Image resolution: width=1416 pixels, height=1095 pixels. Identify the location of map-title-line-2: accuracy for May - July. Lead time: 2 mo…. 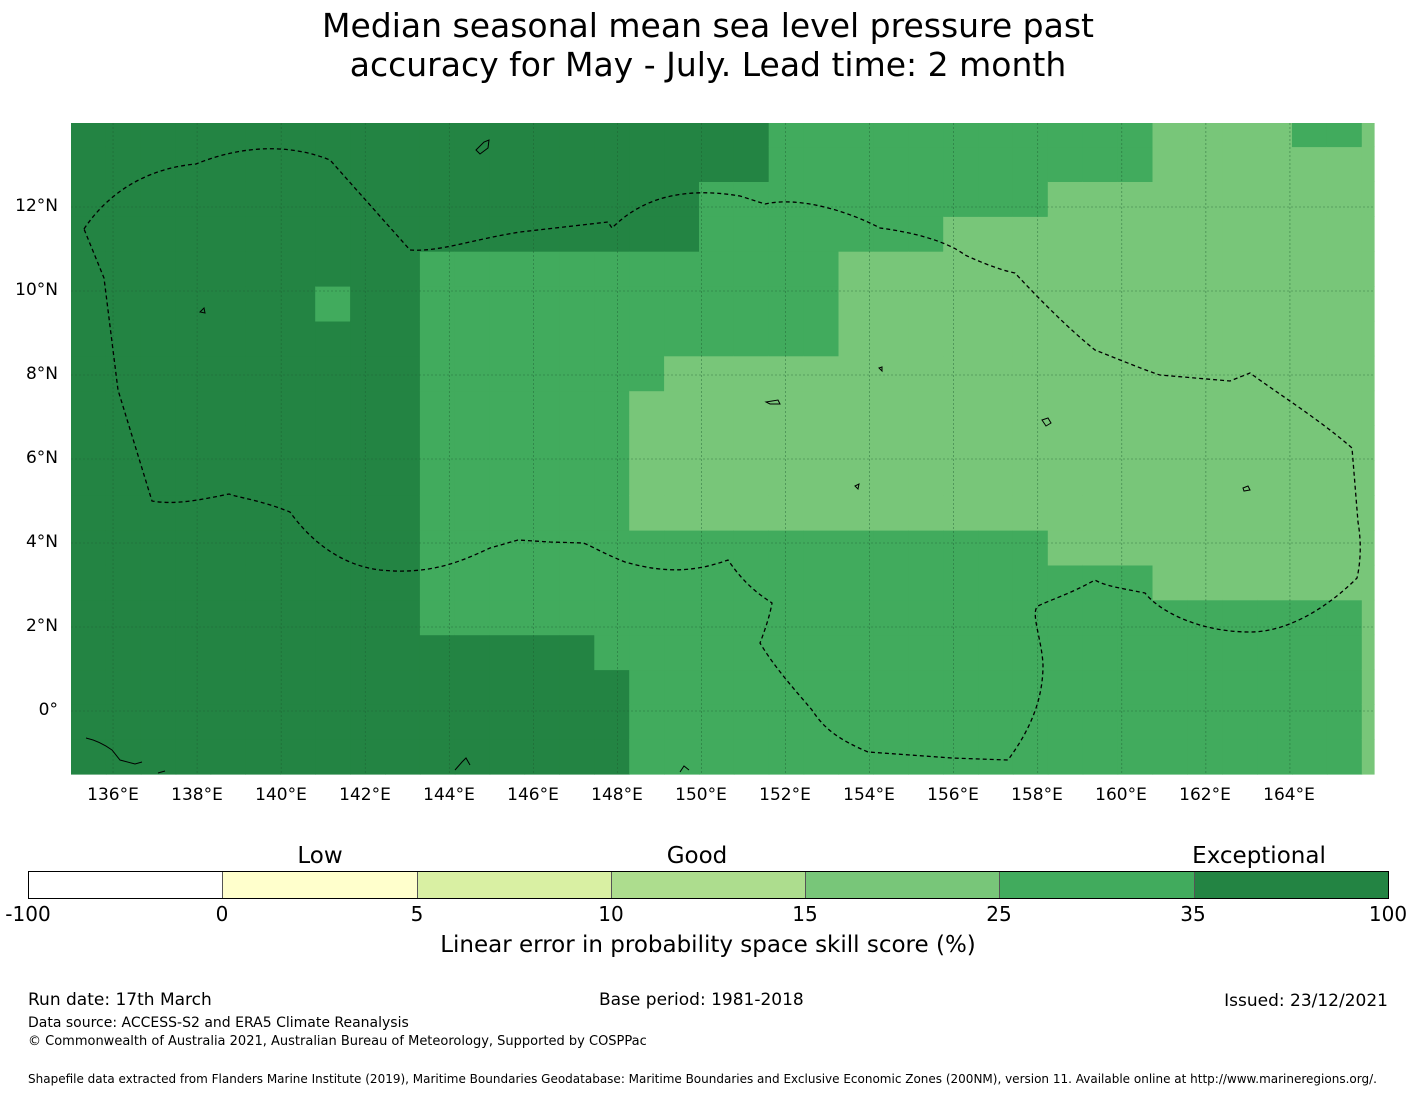
(708, 64).